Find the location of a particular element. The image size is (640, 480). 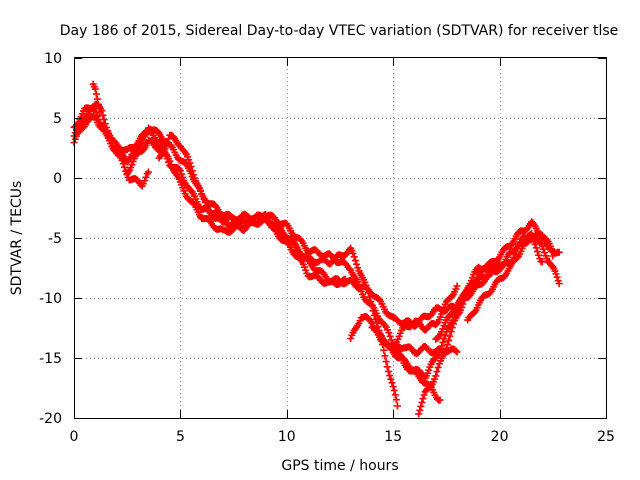

y-tick-label: 0 is located at coordinates (57, 179).